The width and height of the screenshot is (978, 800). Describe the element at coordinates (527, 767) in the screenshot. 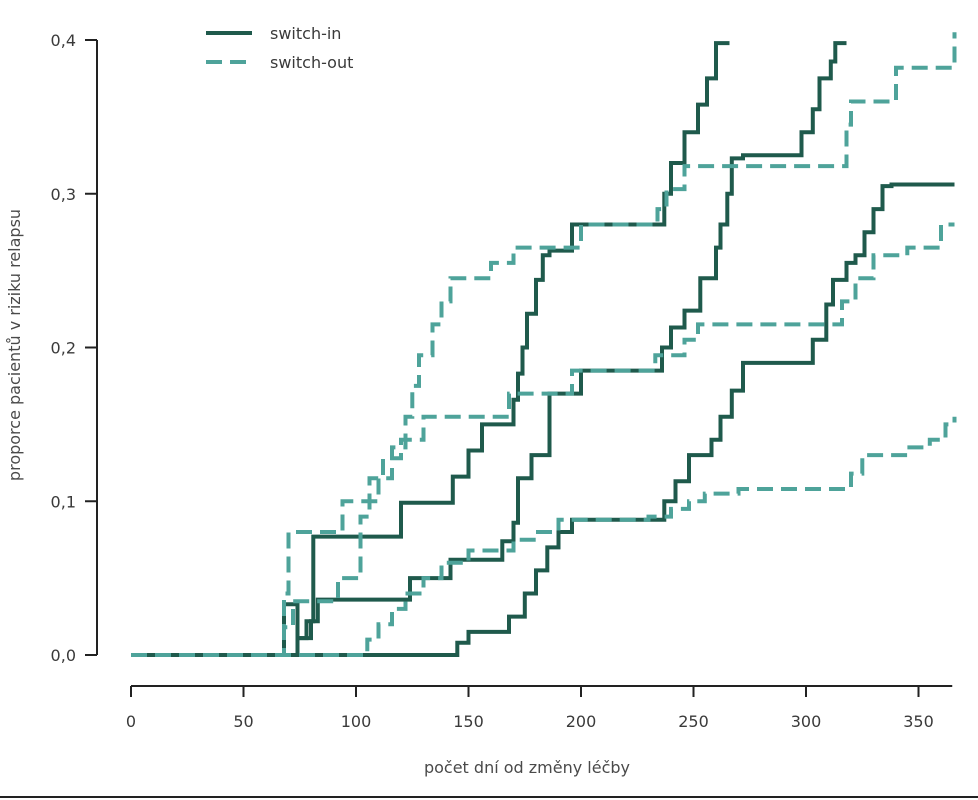

I see `x-axis-label: počet dní od změny léčby` at that location.